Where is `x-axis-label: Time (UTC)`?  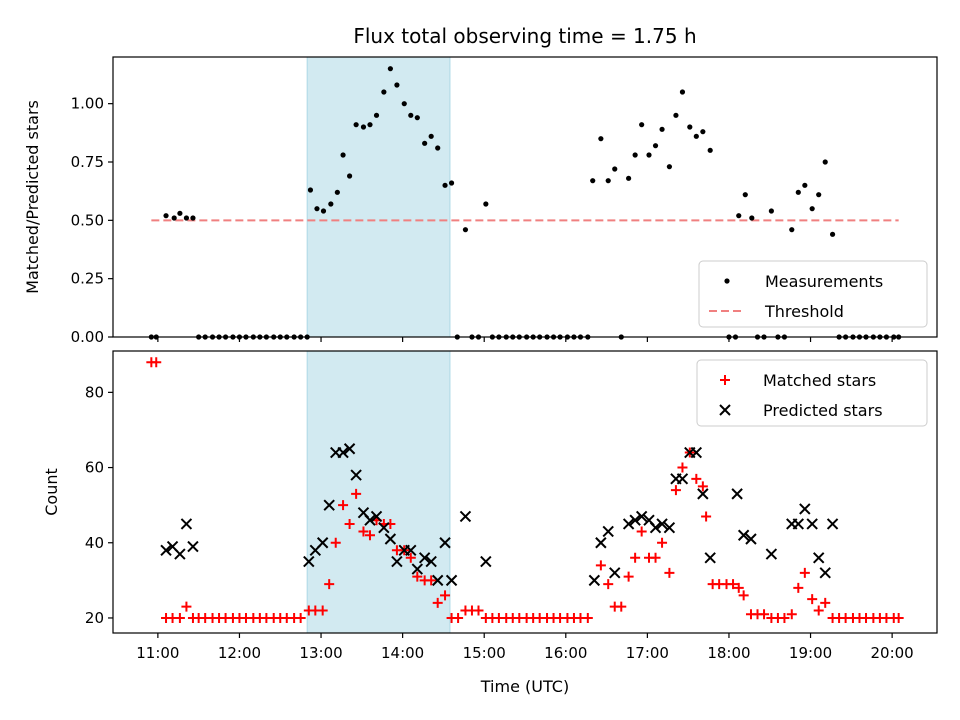
x-axis-label: Time (UTC) is located at coordinates (524, 686).